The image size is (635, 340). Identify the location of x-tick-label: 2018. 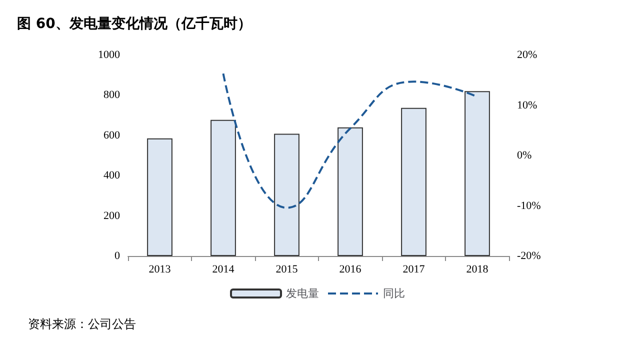
(477, 270).